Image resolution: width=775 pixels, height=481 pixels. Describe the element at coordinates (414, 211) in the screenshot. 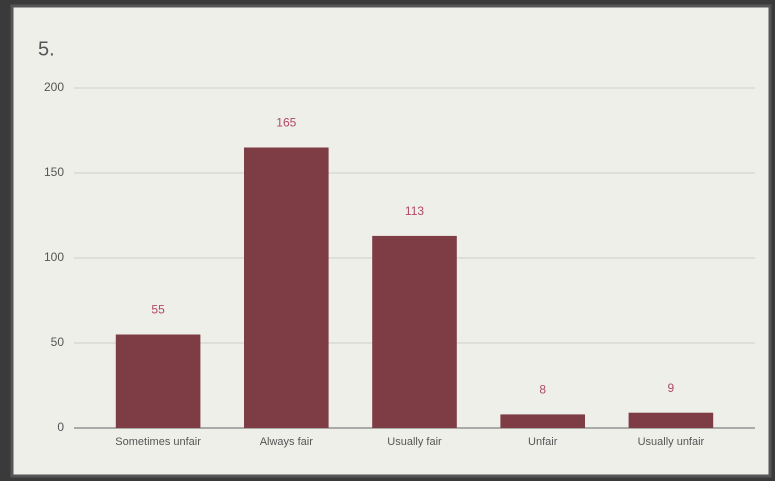

I see `data-label: 113` at that location.